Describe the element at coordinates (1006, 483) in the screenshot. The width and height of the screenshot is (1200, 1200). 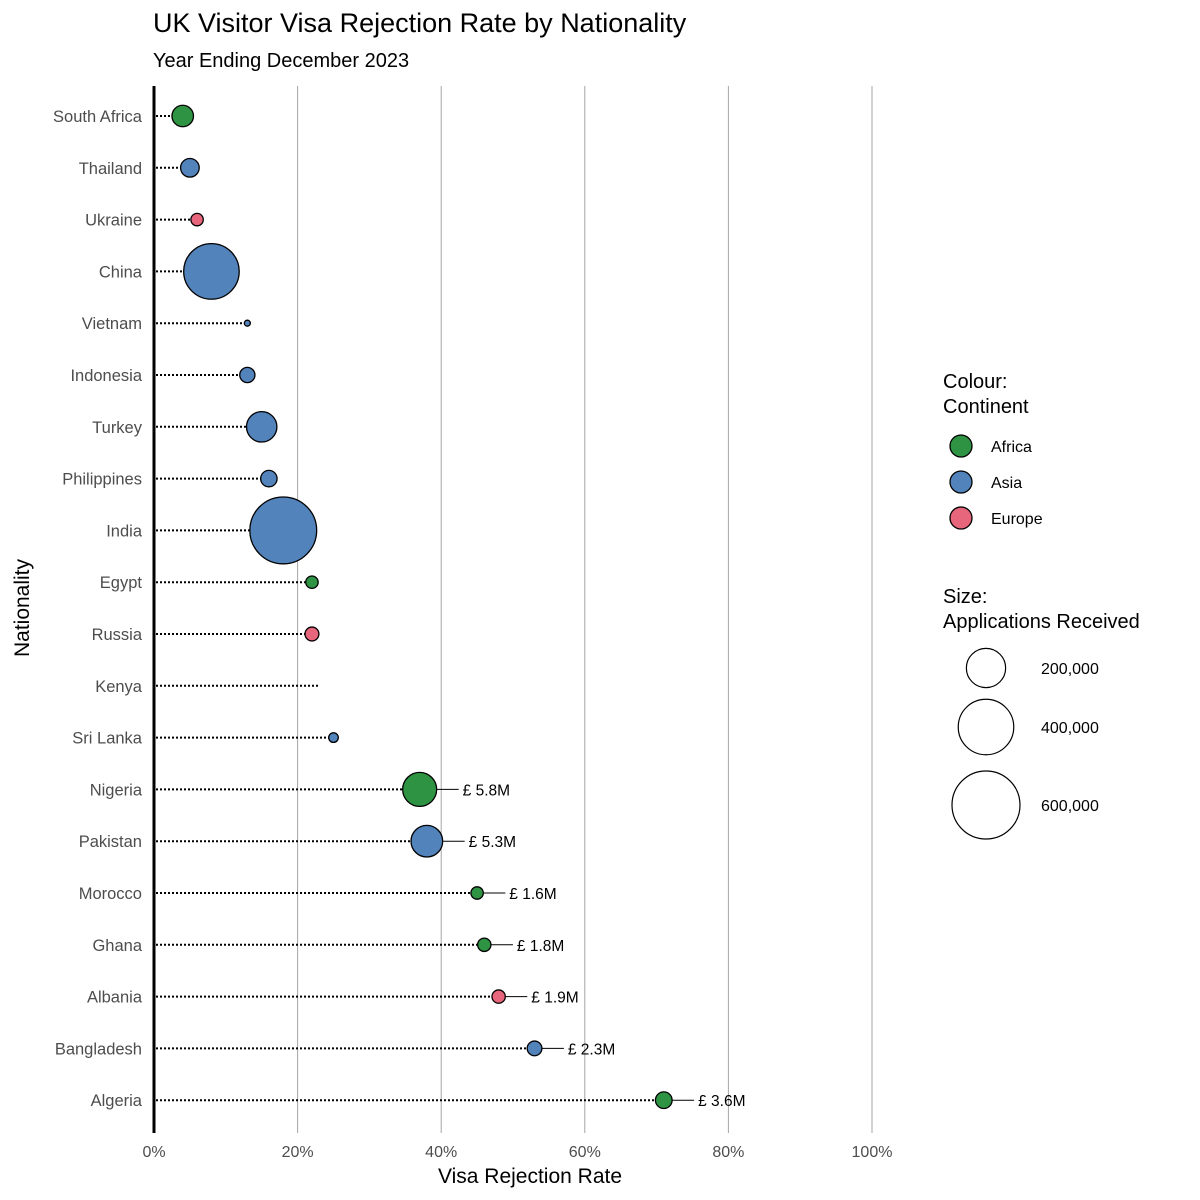
I see `legend-colour-label: Asia` at that location.